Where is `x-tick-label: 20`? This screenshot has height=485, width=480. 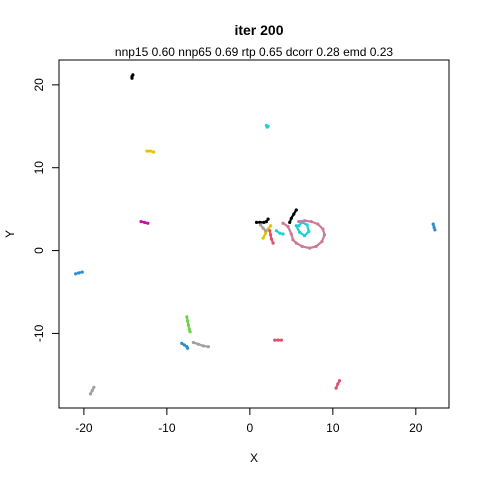 x-tick-label: 20 is located at coordinates (416, 428).